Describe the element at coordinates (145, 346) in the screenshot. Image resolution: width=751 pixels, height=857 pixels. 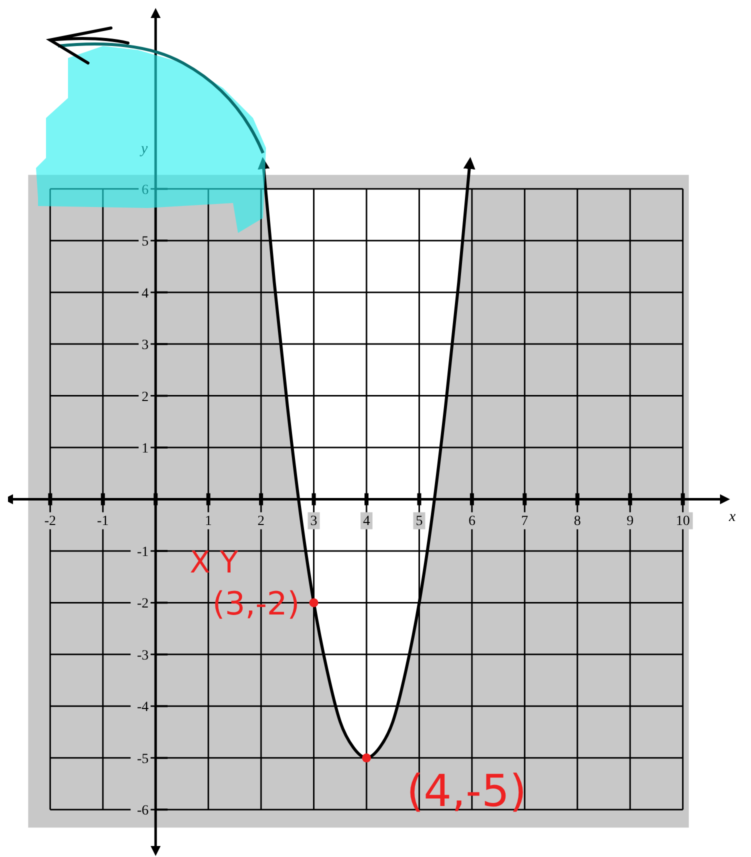
I see `y-tick-label: 3` at that location.